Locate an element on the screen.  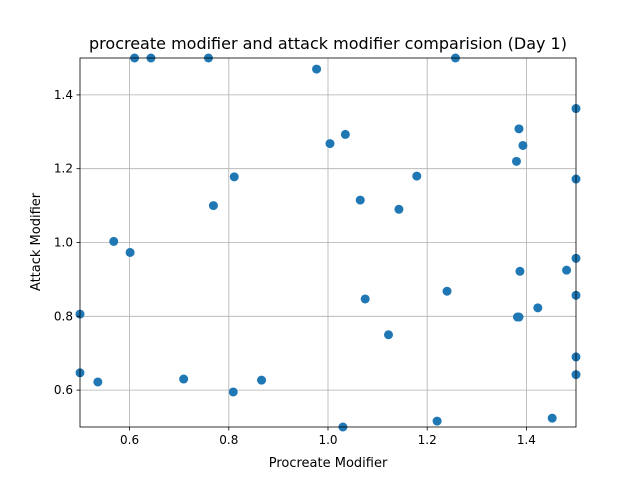
x-tick-label: 1.4 is located at coordinates (526, 440).